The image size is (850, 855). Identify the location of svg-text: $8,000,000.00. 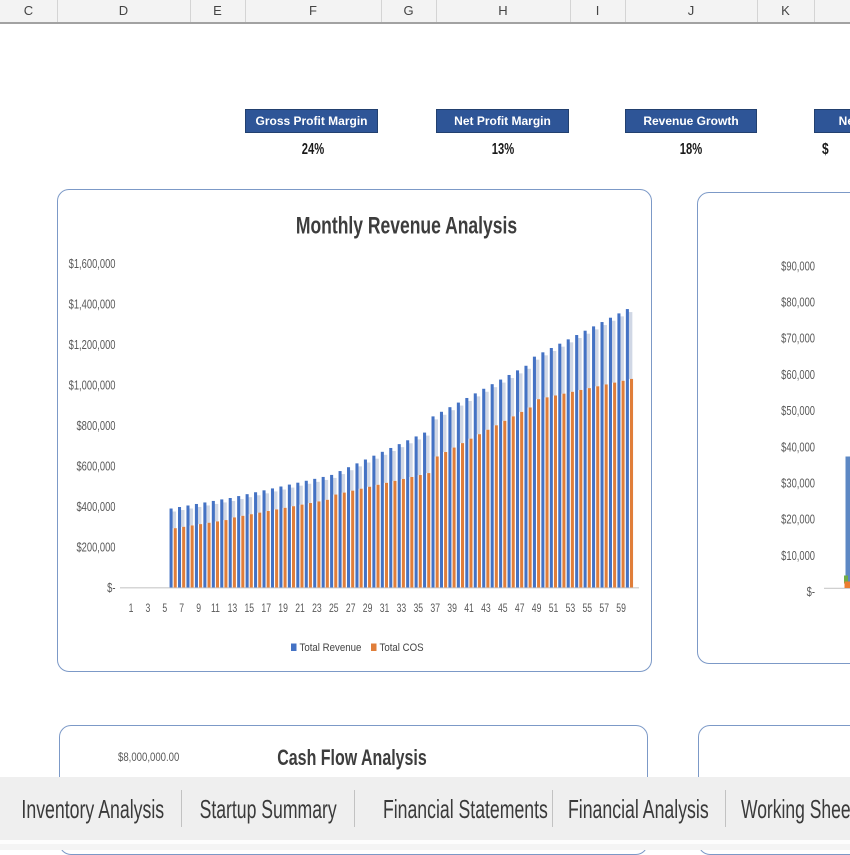
(148, 757).